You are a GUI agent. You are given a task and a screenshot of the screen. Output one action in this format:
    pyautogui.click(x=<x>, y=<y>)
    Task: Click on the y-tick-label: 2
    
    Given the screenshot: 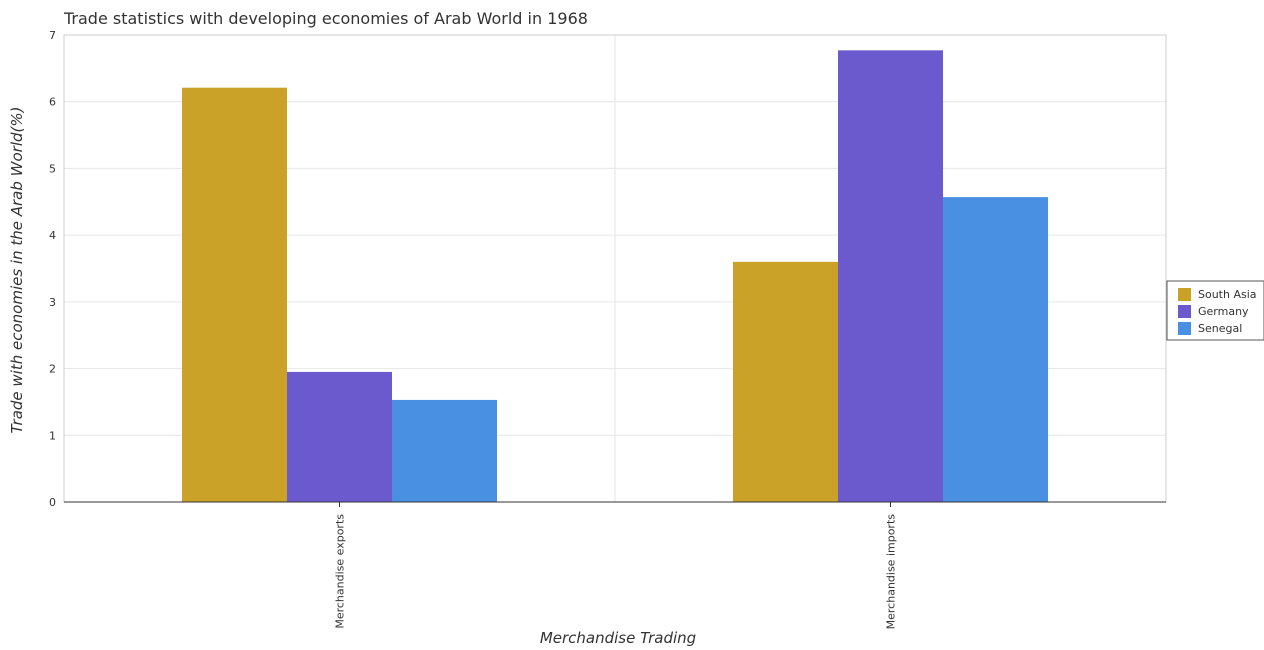 What is the action you would take?
    pyautogui.click(x=52, y=369)
    